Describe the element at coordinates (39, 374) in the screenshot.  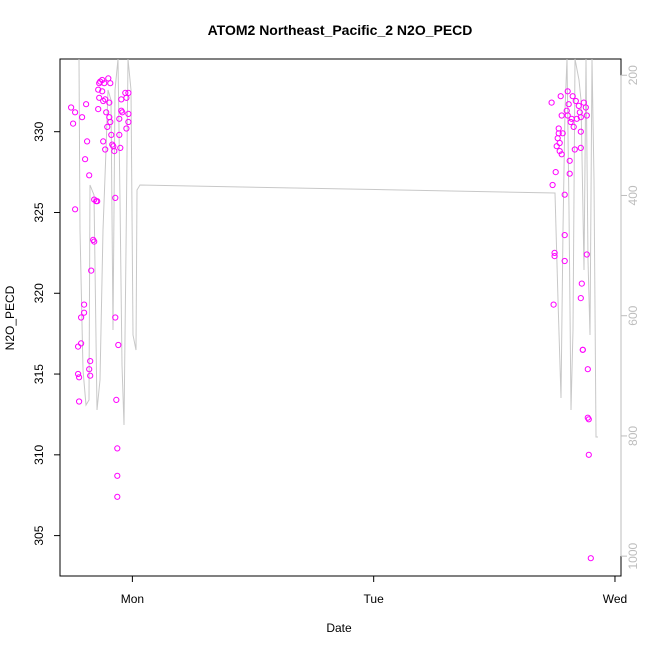
I see `y-tick-label: 315` at that location.